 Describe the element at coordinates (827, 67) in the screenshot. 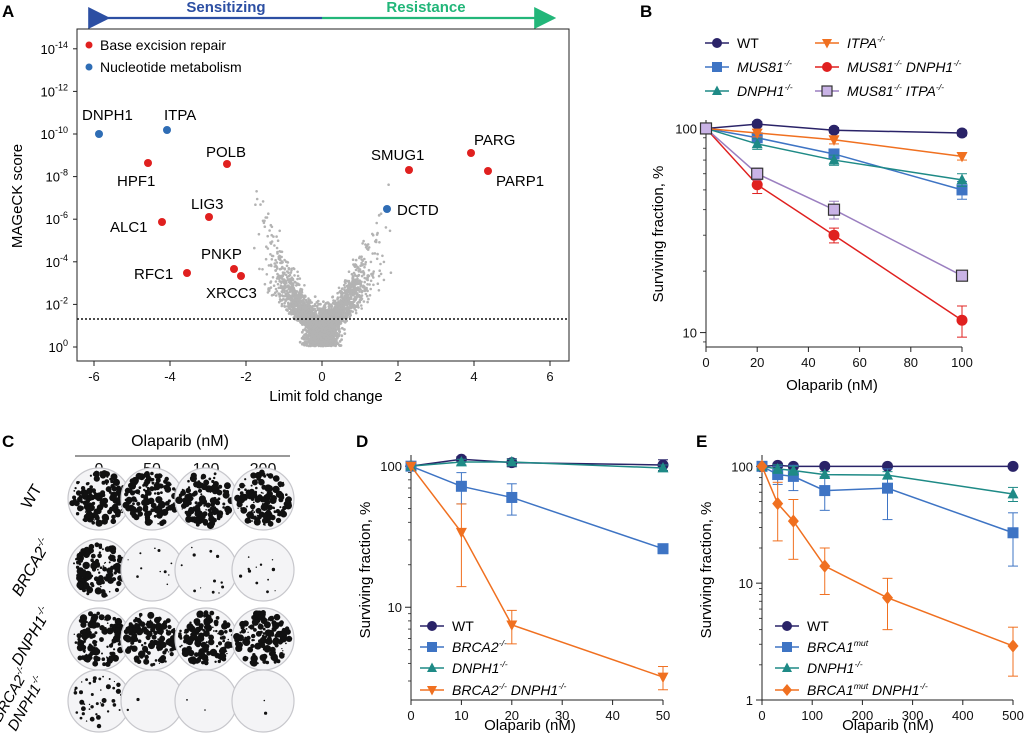

I see `legend-marker` at that location.